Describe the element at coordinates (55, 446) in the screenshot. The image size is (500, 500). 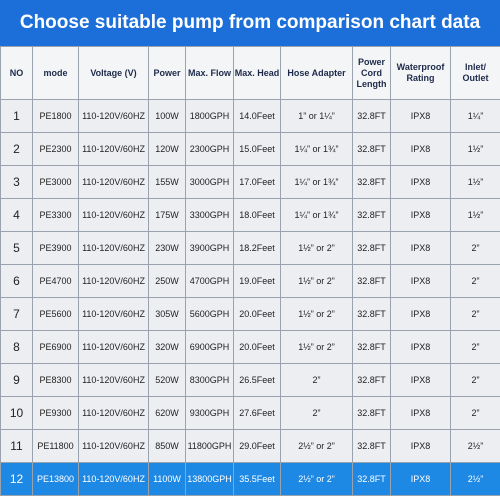
I see `table-cell: PE11800` at that location.